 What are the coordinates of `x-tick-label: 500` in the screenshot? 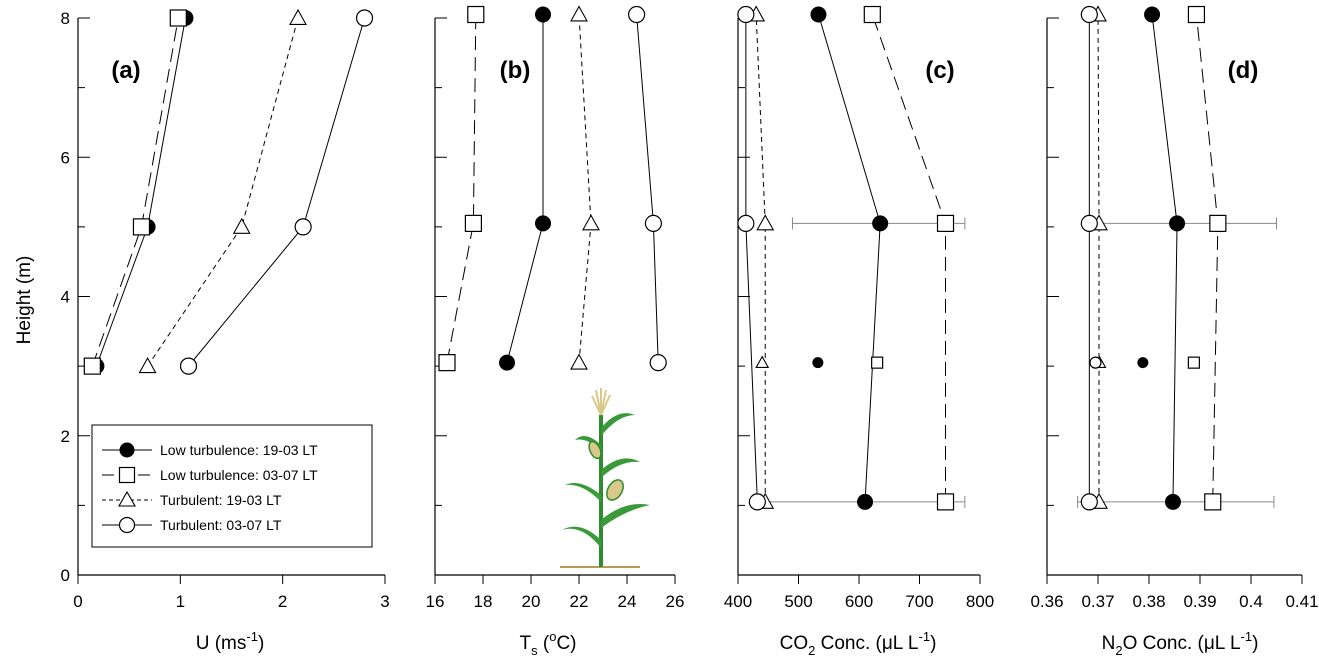 It's located at (798, 601).